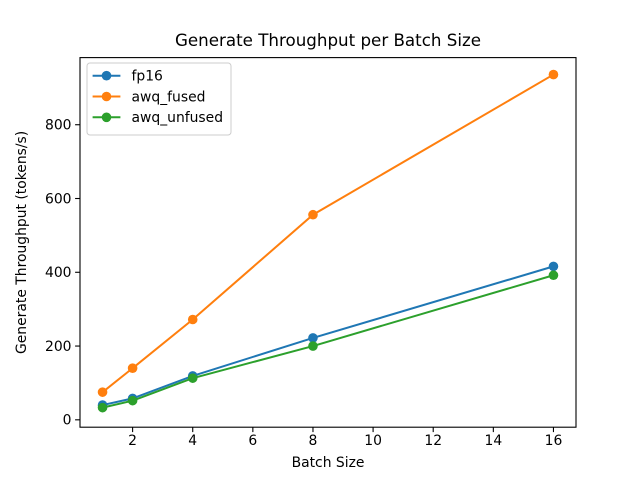 The height and width of the screenshot is (480, 640). Describe the element at coordinates (58, 126) in the screenshot. I see `y-tick-label: 800` at that location.